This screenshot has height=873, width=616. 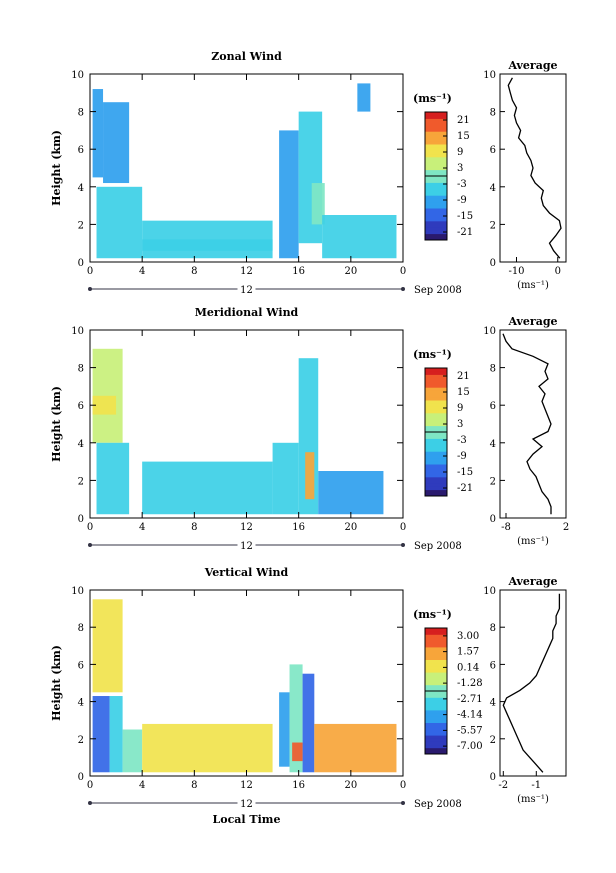 I want to click on panel-title: Zonal Wind, so click(x=246, y=56).